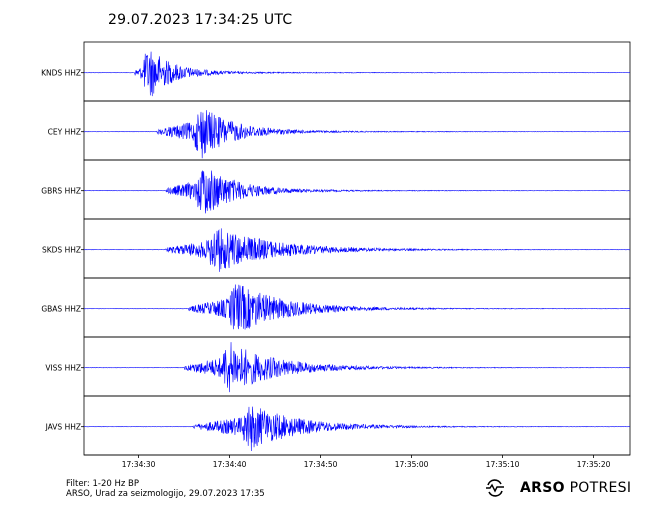 This screenshot has height=510, width=668. I want to click on station-label: CEY HHZ, so click(64, 132).